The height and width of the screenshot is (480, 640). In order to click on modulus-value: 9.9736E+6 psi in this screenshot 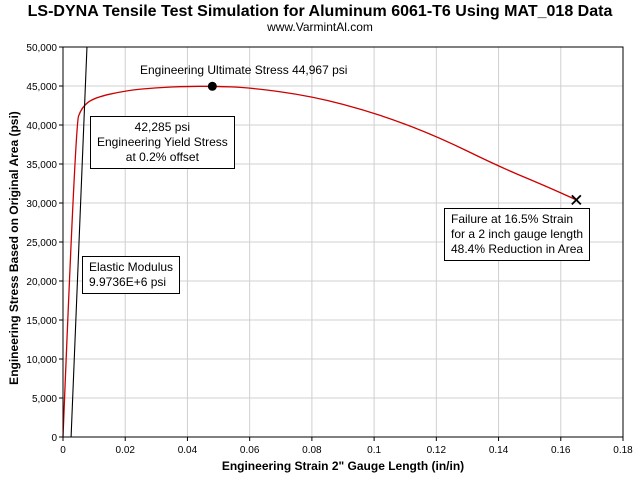, I will do `click(128, 282)`.